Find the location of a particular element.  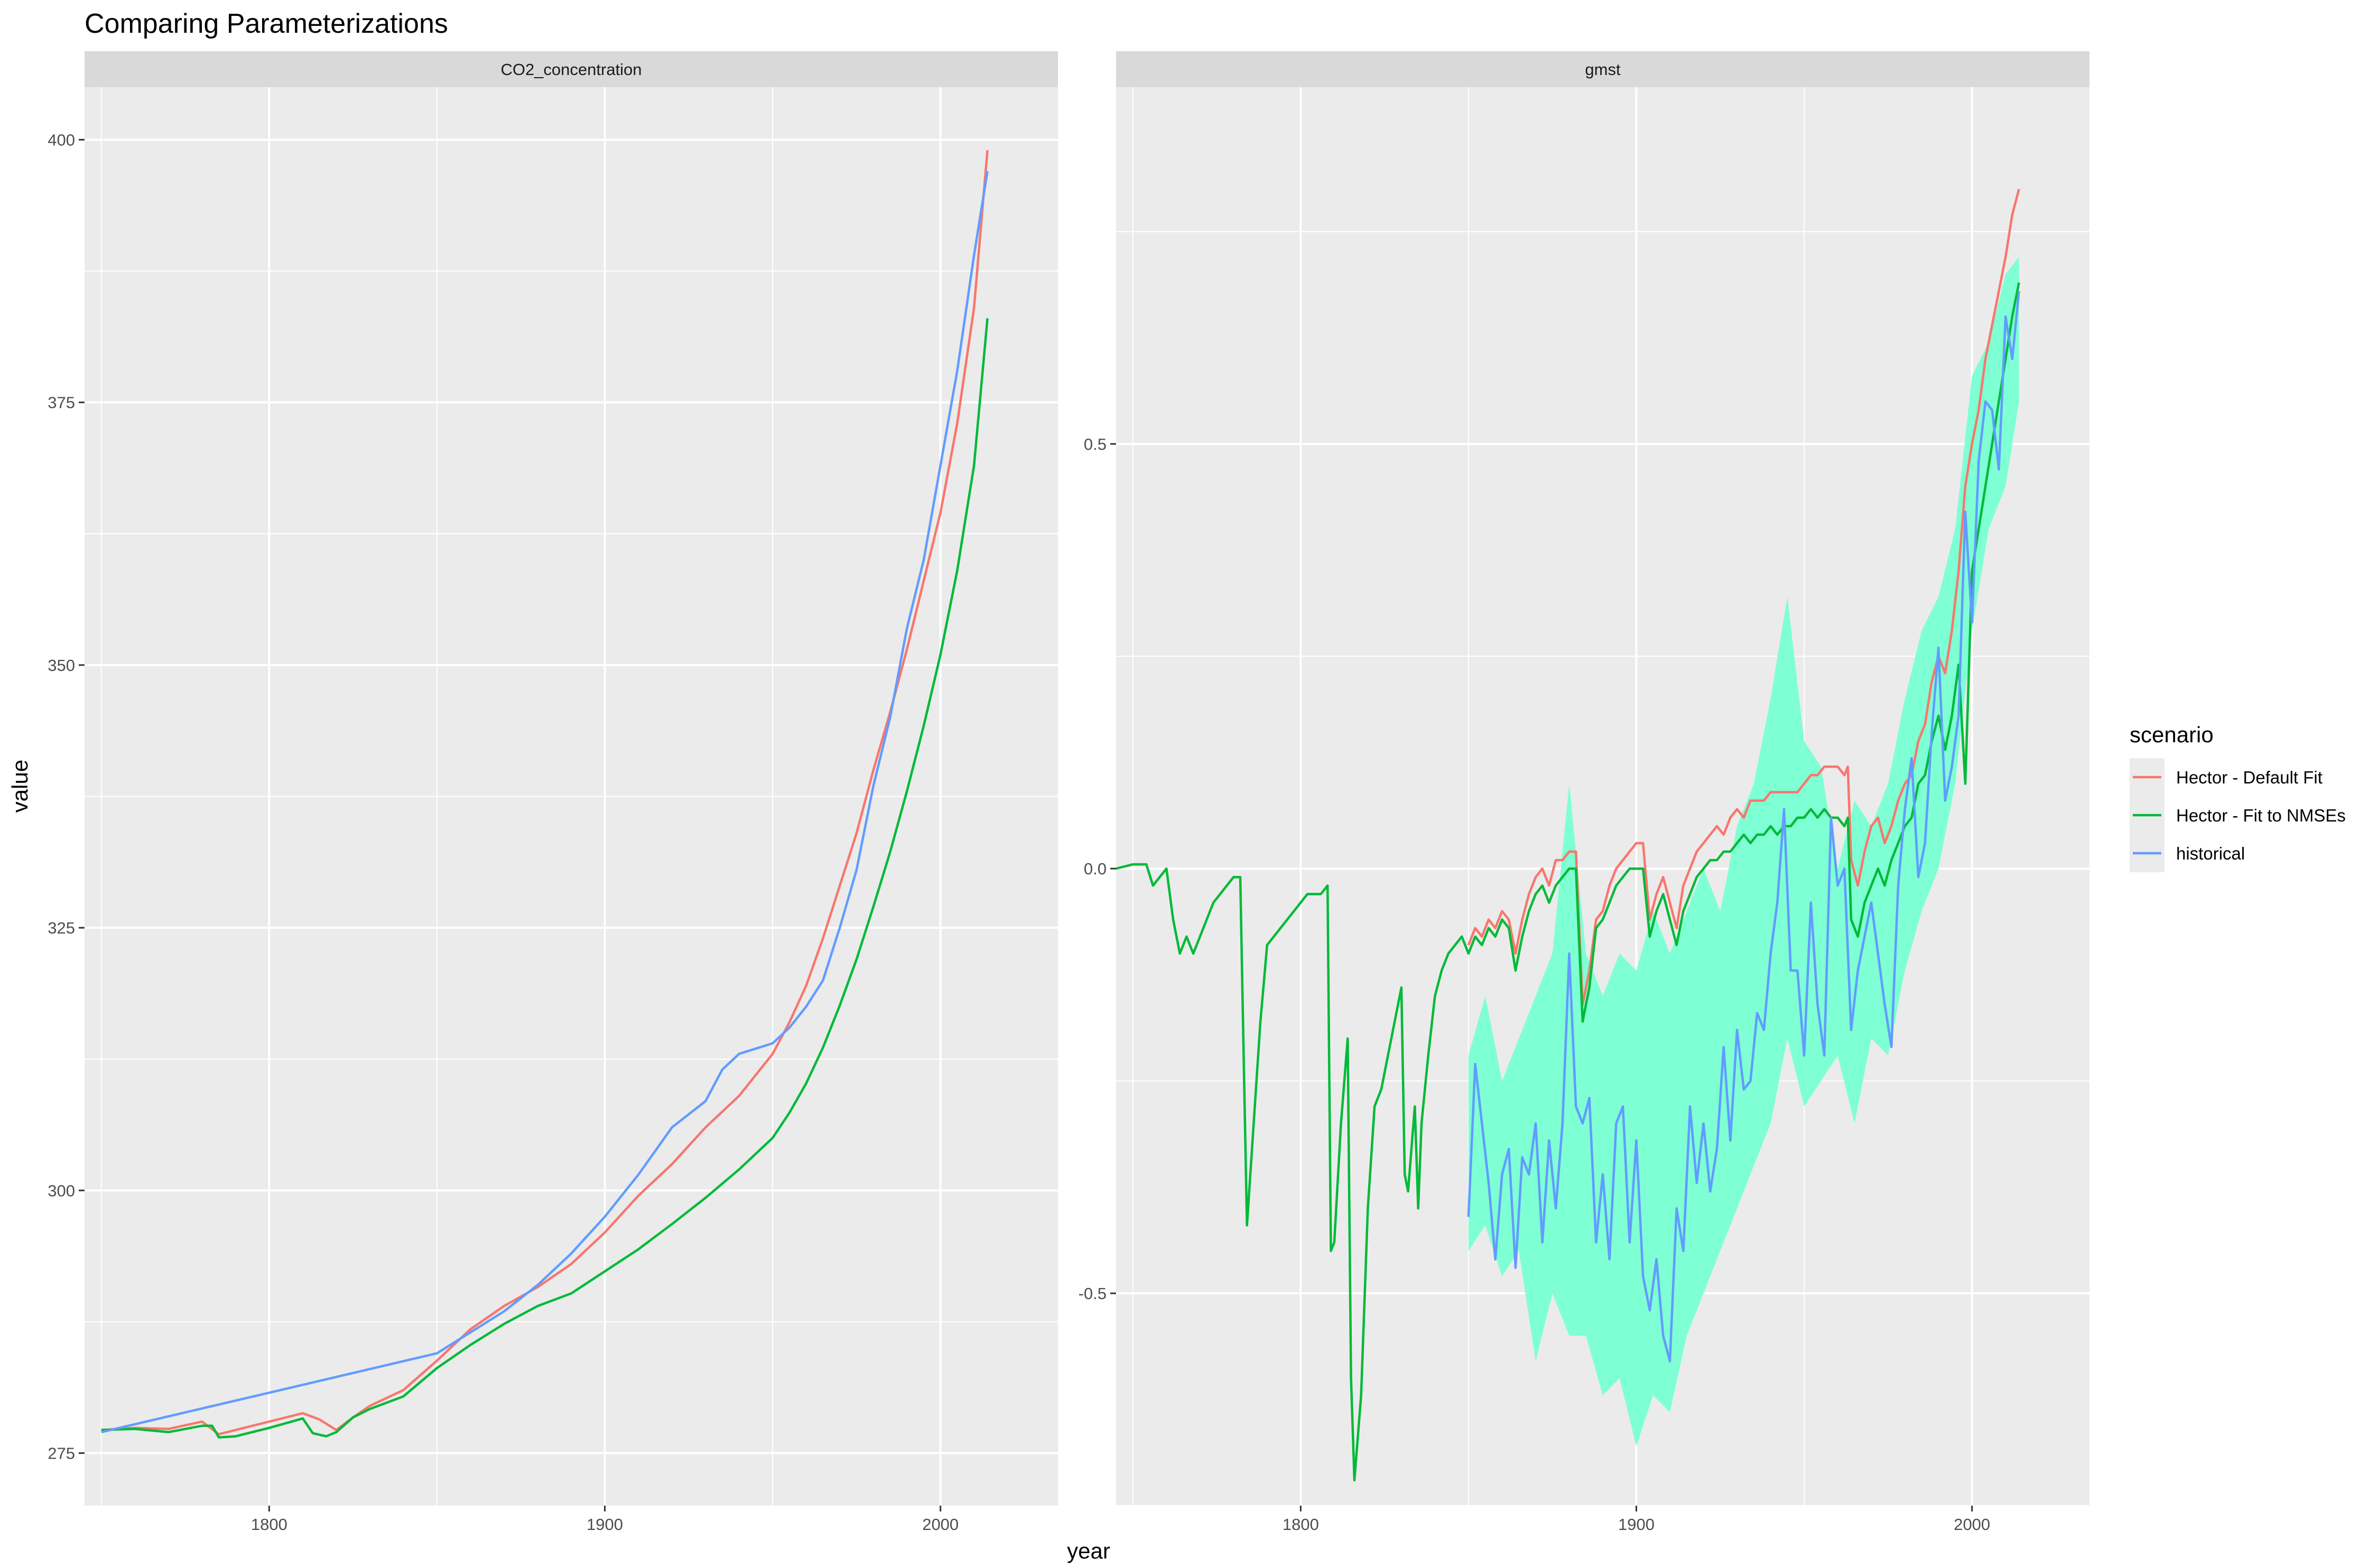

facet-strip-label: gmst is located at coordinates (1603, 69).